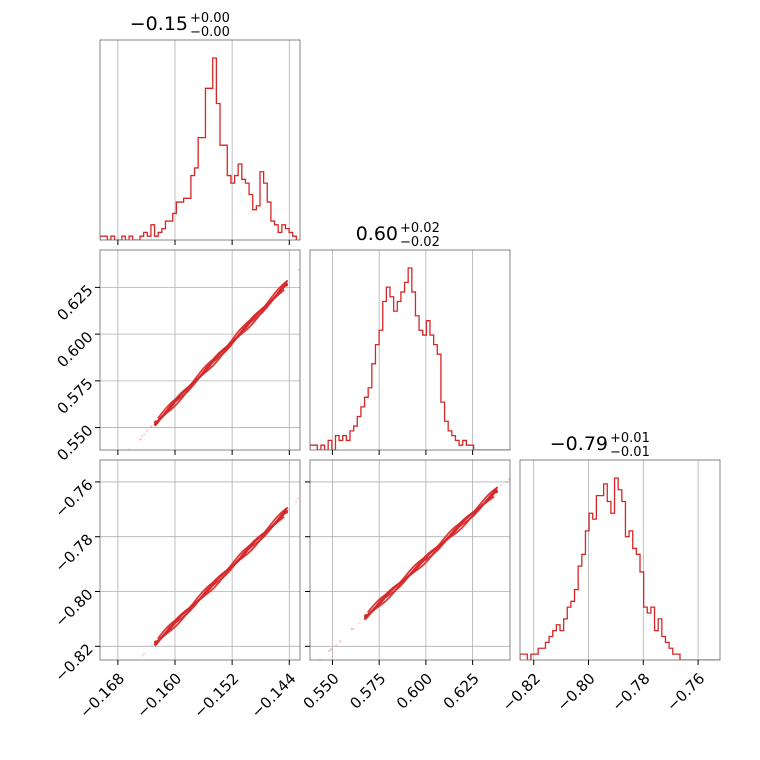 The image size is (760, 760). I want to click on title-plus-1: +0.02, so click(420, 228).